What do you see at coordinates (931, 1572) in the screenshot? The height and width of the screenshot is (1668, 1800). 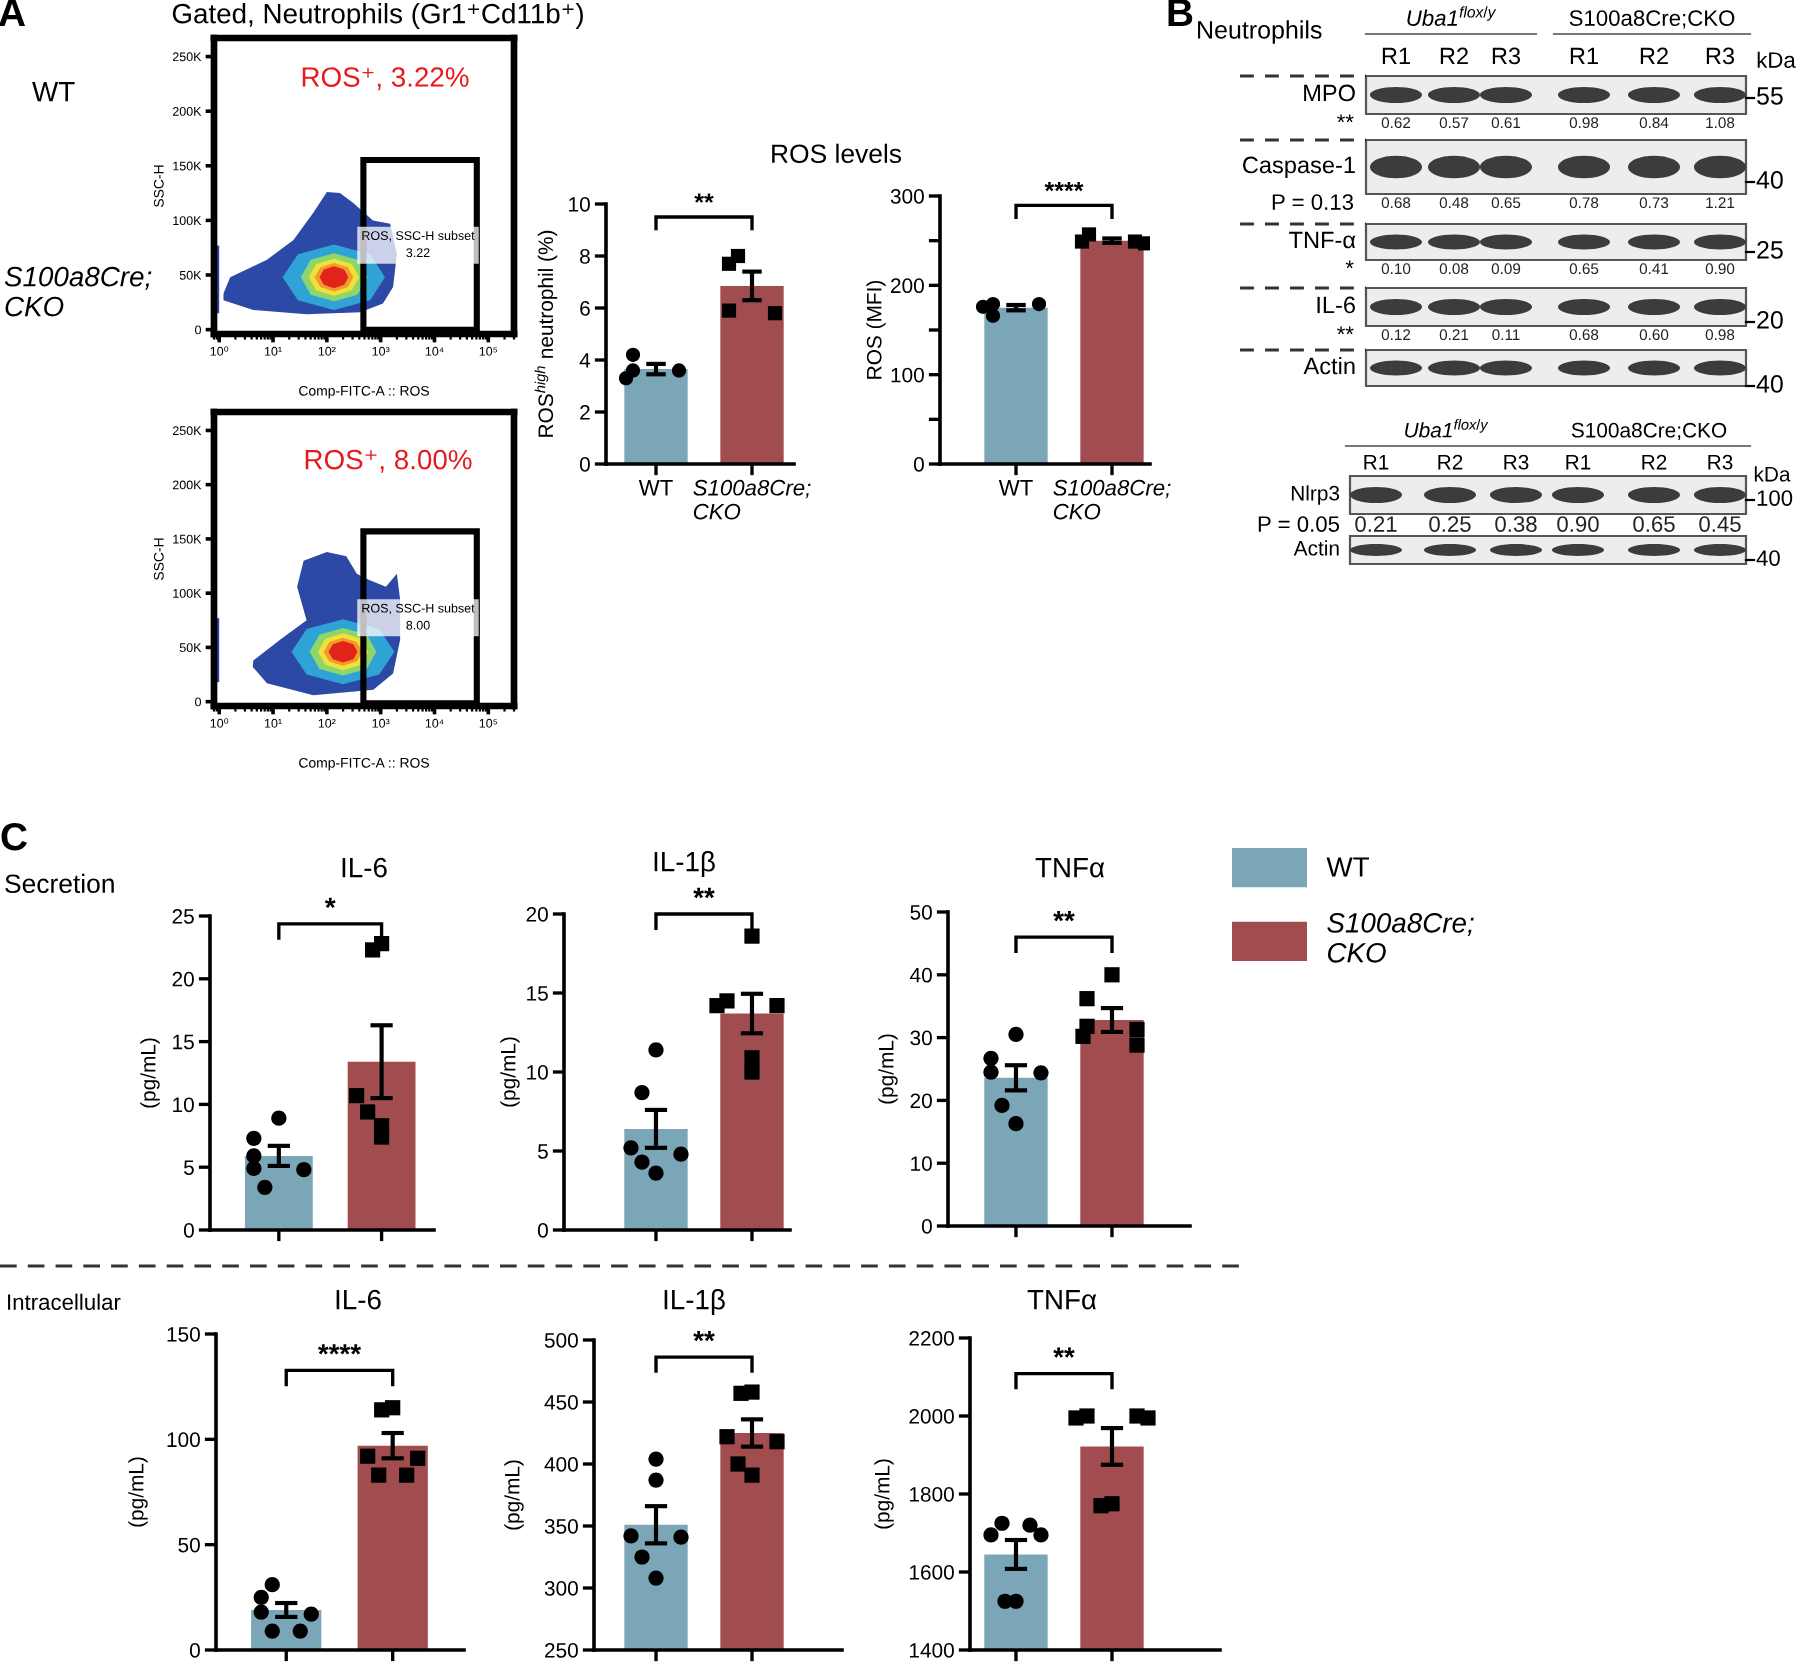 I see `y-tick-label: 1600` at bounding box center [931, 1572].